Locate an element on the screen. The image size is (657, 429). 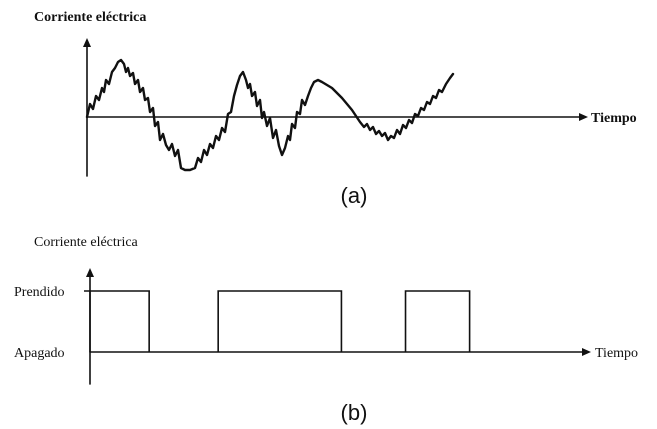
panel-a-x-axis-arrow is located at coordinates (583, 117).